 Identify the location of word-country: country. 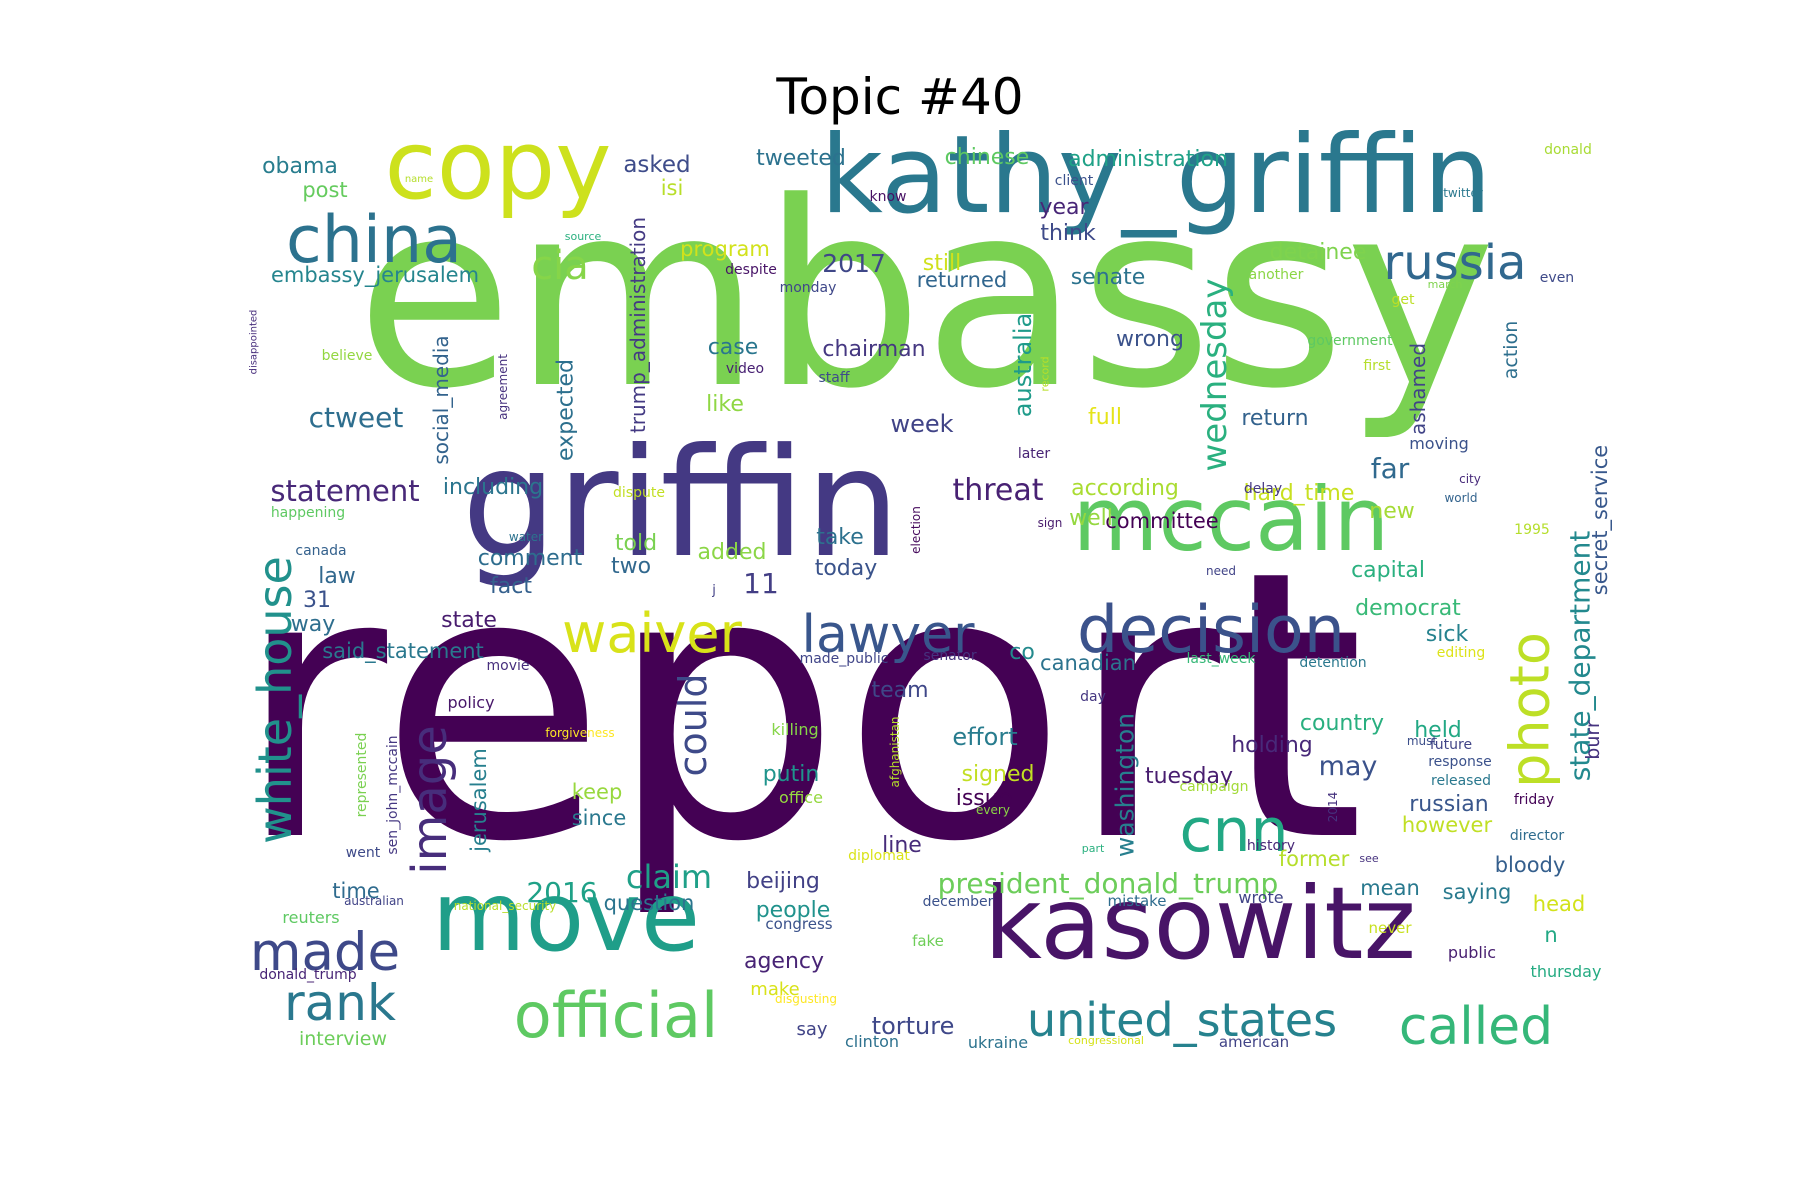
(1342, 723).